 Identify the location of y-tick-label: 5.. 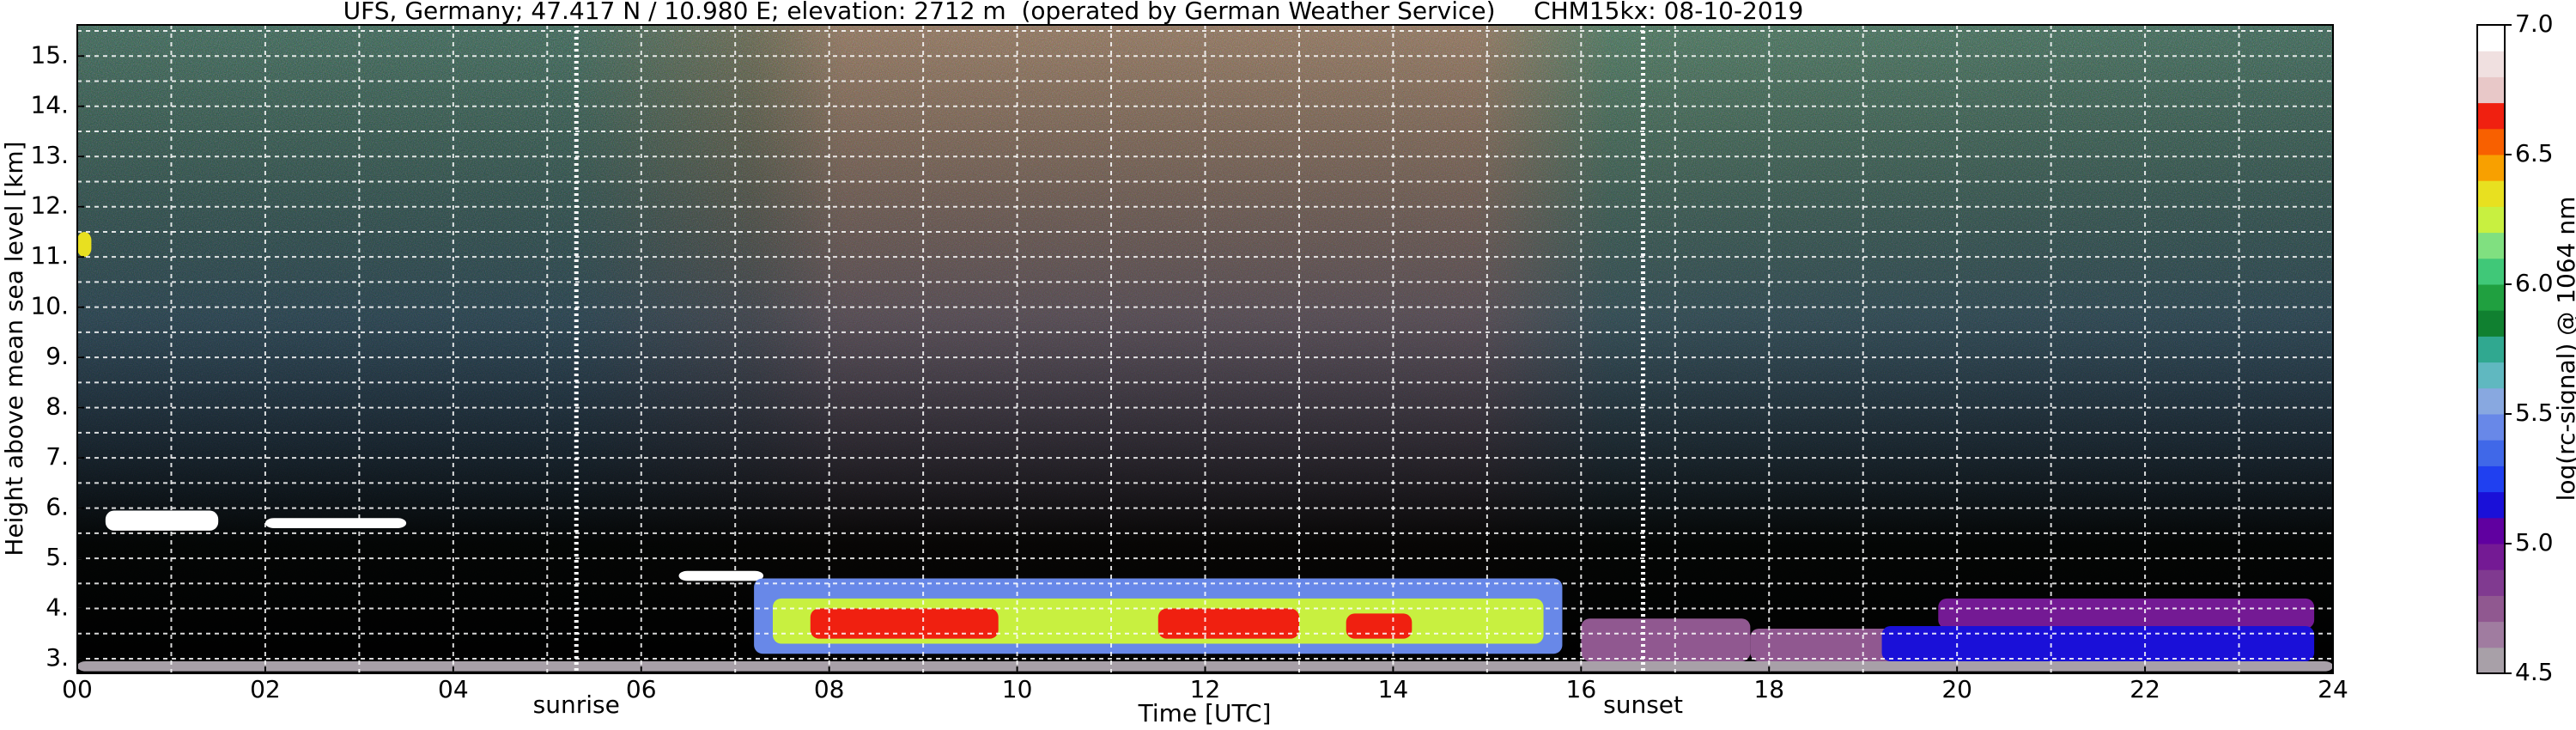
(58, 557).